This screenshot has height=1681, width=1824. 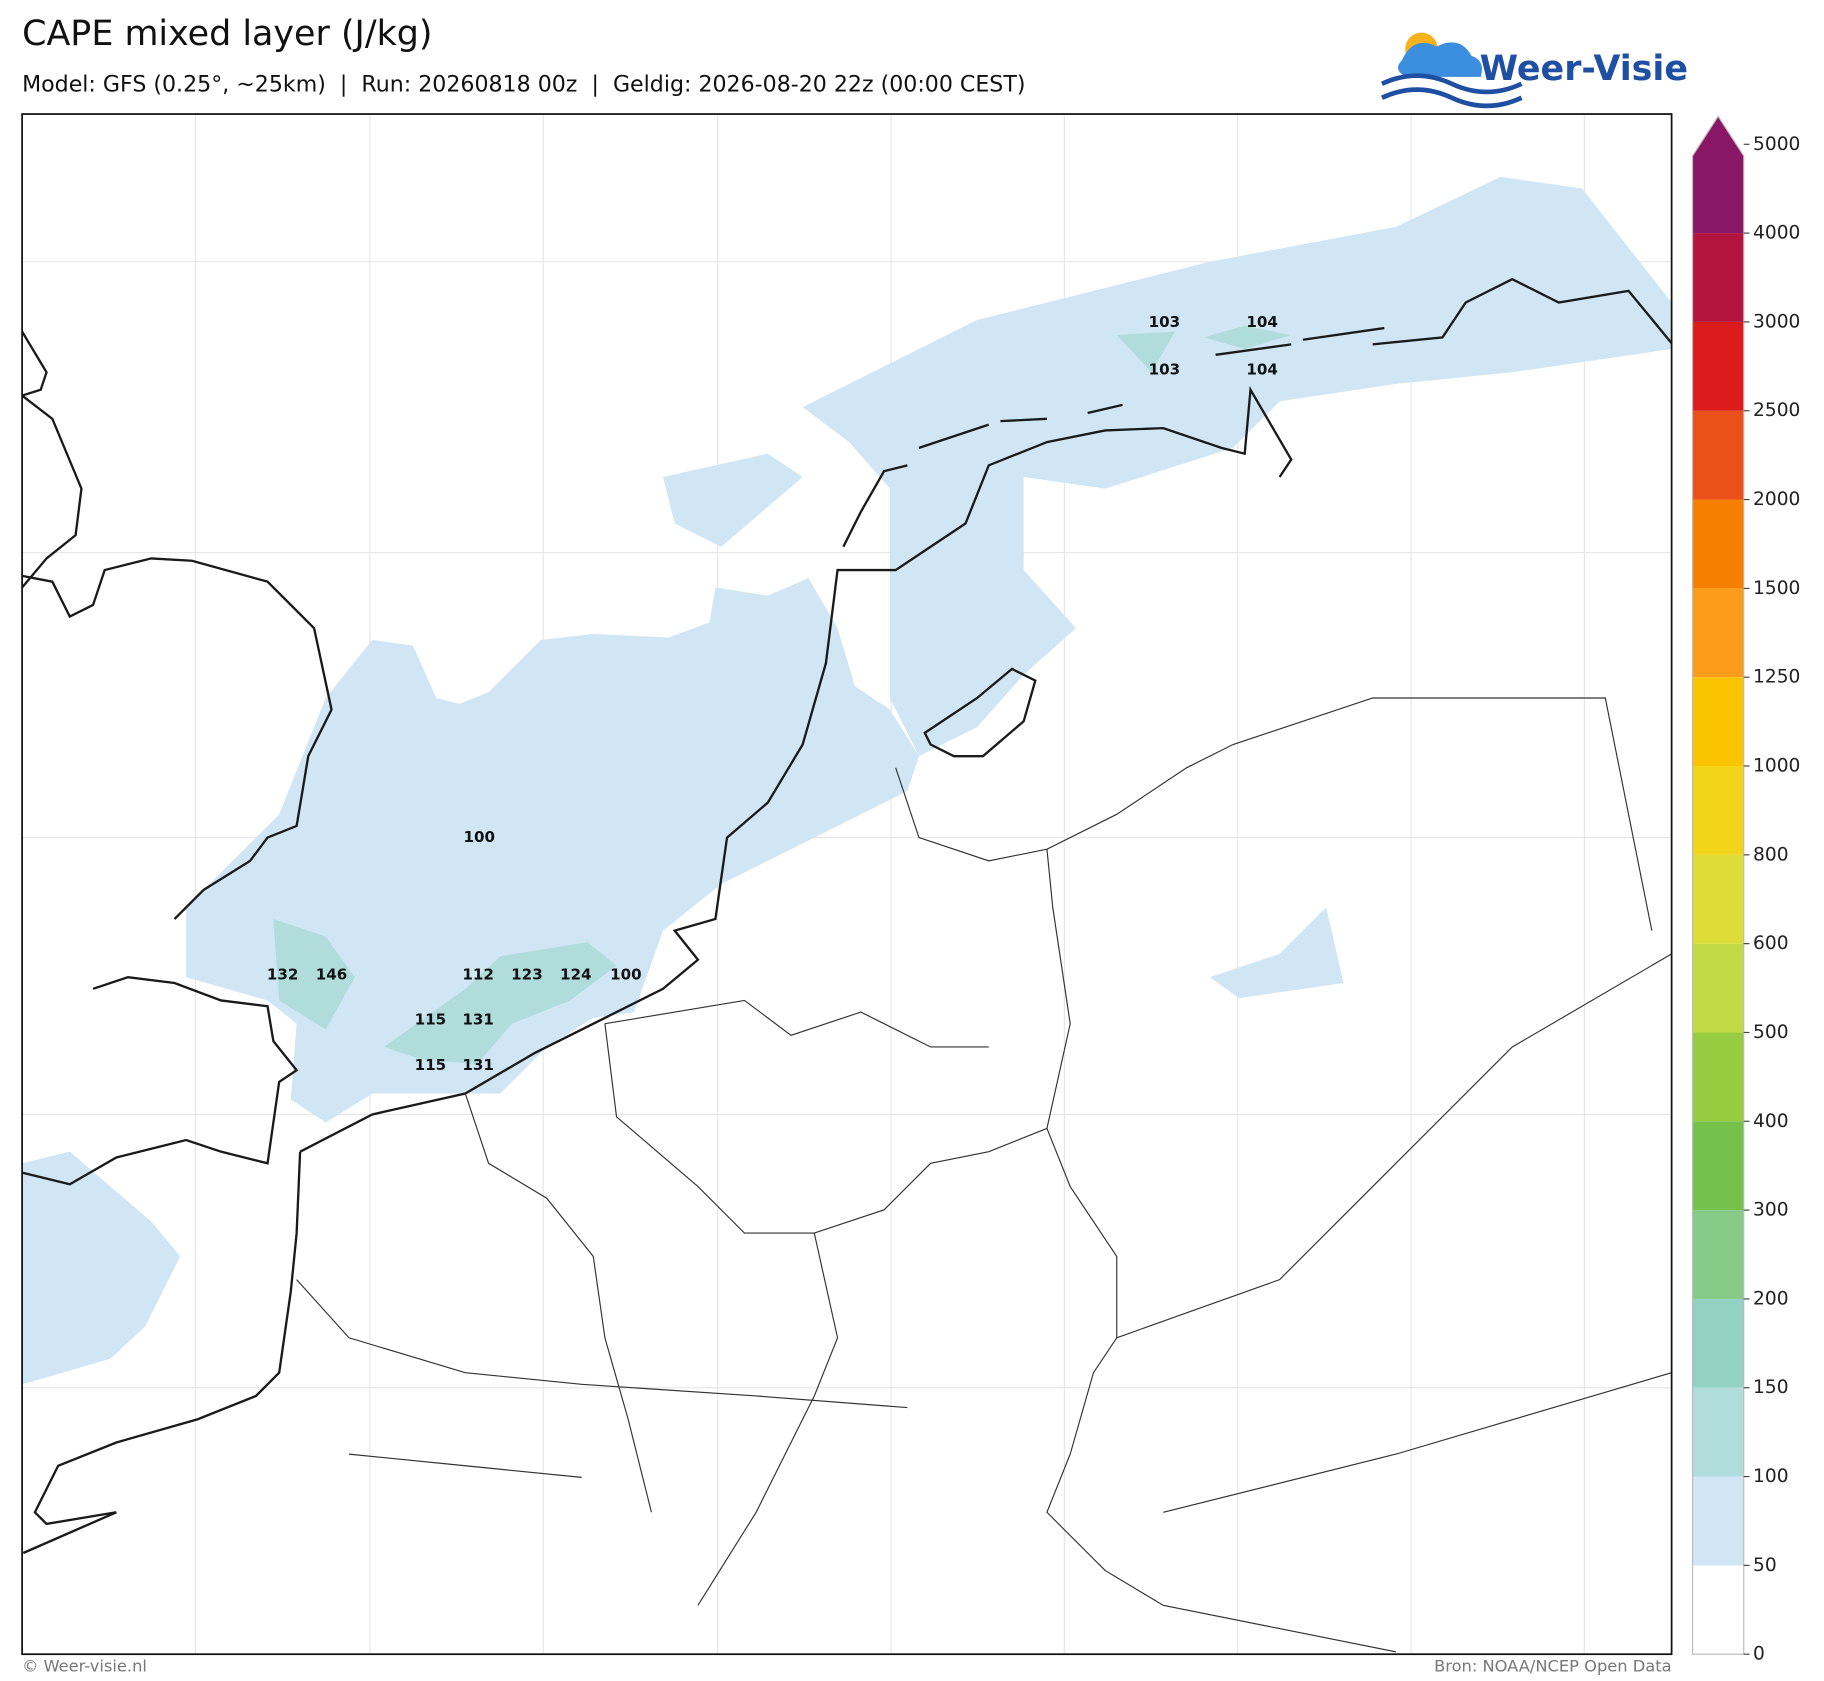 What do you see at coordinates (1771, 1210) in the screenshot?
I see `colorbar-tick-label: 300` at bounding box center [1771, 1210].